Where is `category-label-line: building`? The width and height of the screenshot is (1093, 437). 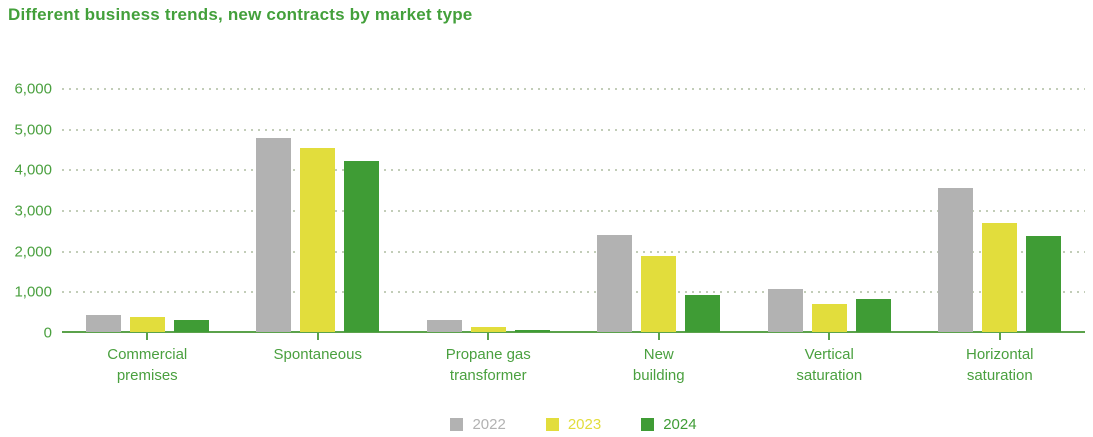 category-label-line: building is located at coordinates (658, 375).